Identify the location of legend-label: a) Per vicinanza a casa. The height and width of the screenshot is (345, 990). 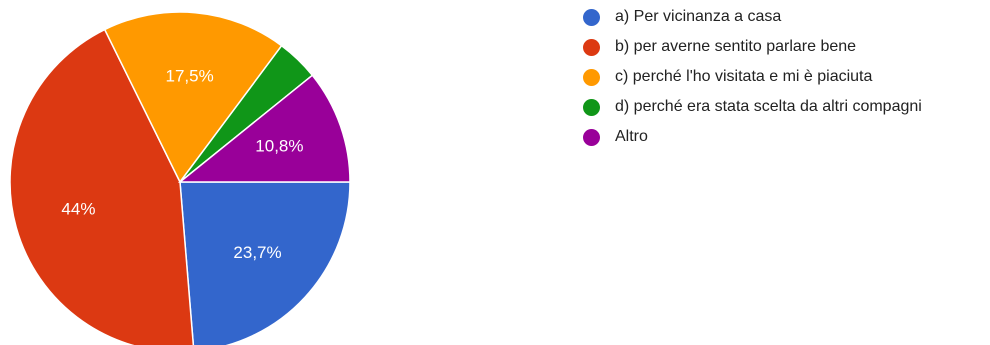
(698, 16).